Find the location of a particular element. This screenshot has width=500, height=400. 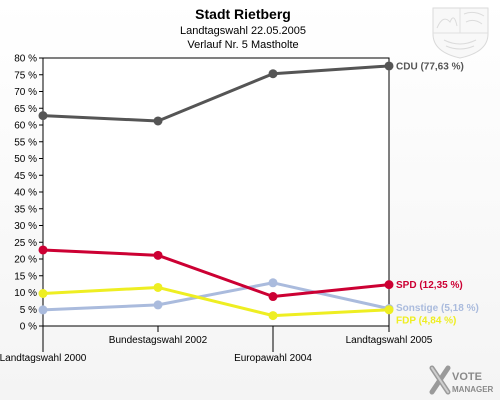

chart-subtitle-2: Verlauf Nr. 5 Mastholte is located at coordinates (242, 45).